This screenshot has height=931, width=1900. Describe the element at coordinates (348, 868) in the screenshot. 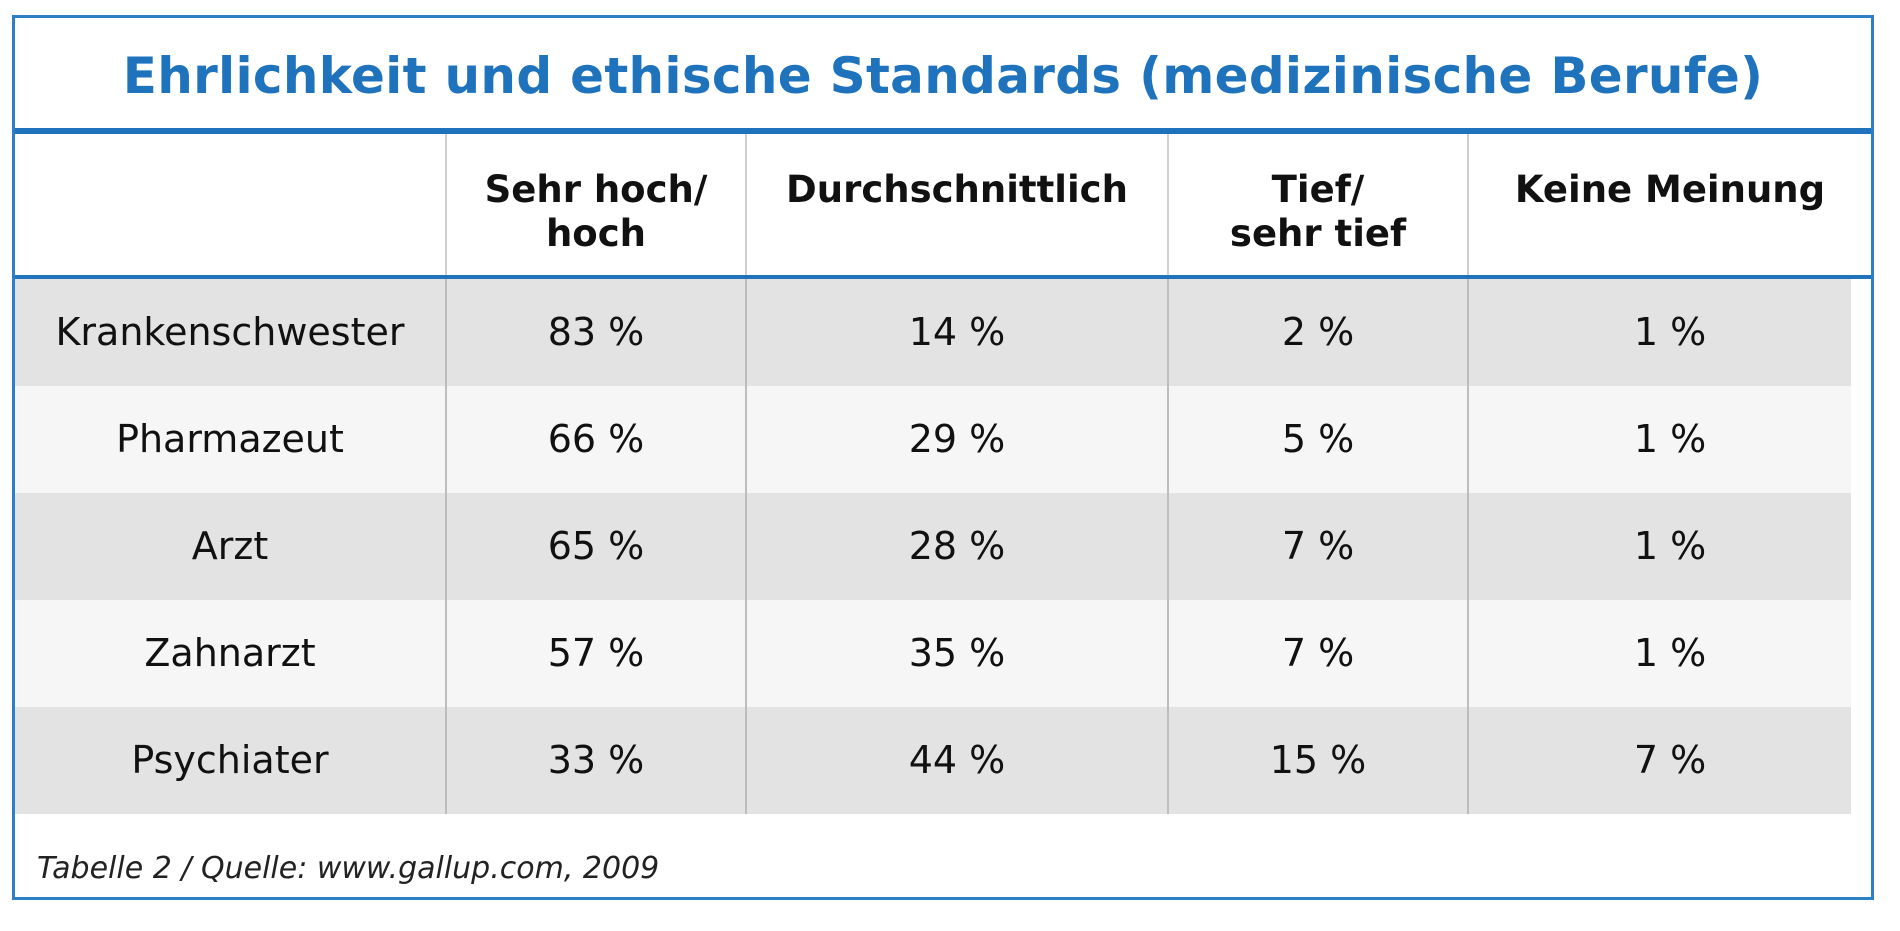

I see `source-caption: Tabelle 2 / Quelle: www.gallup.com, 2009` at that location.